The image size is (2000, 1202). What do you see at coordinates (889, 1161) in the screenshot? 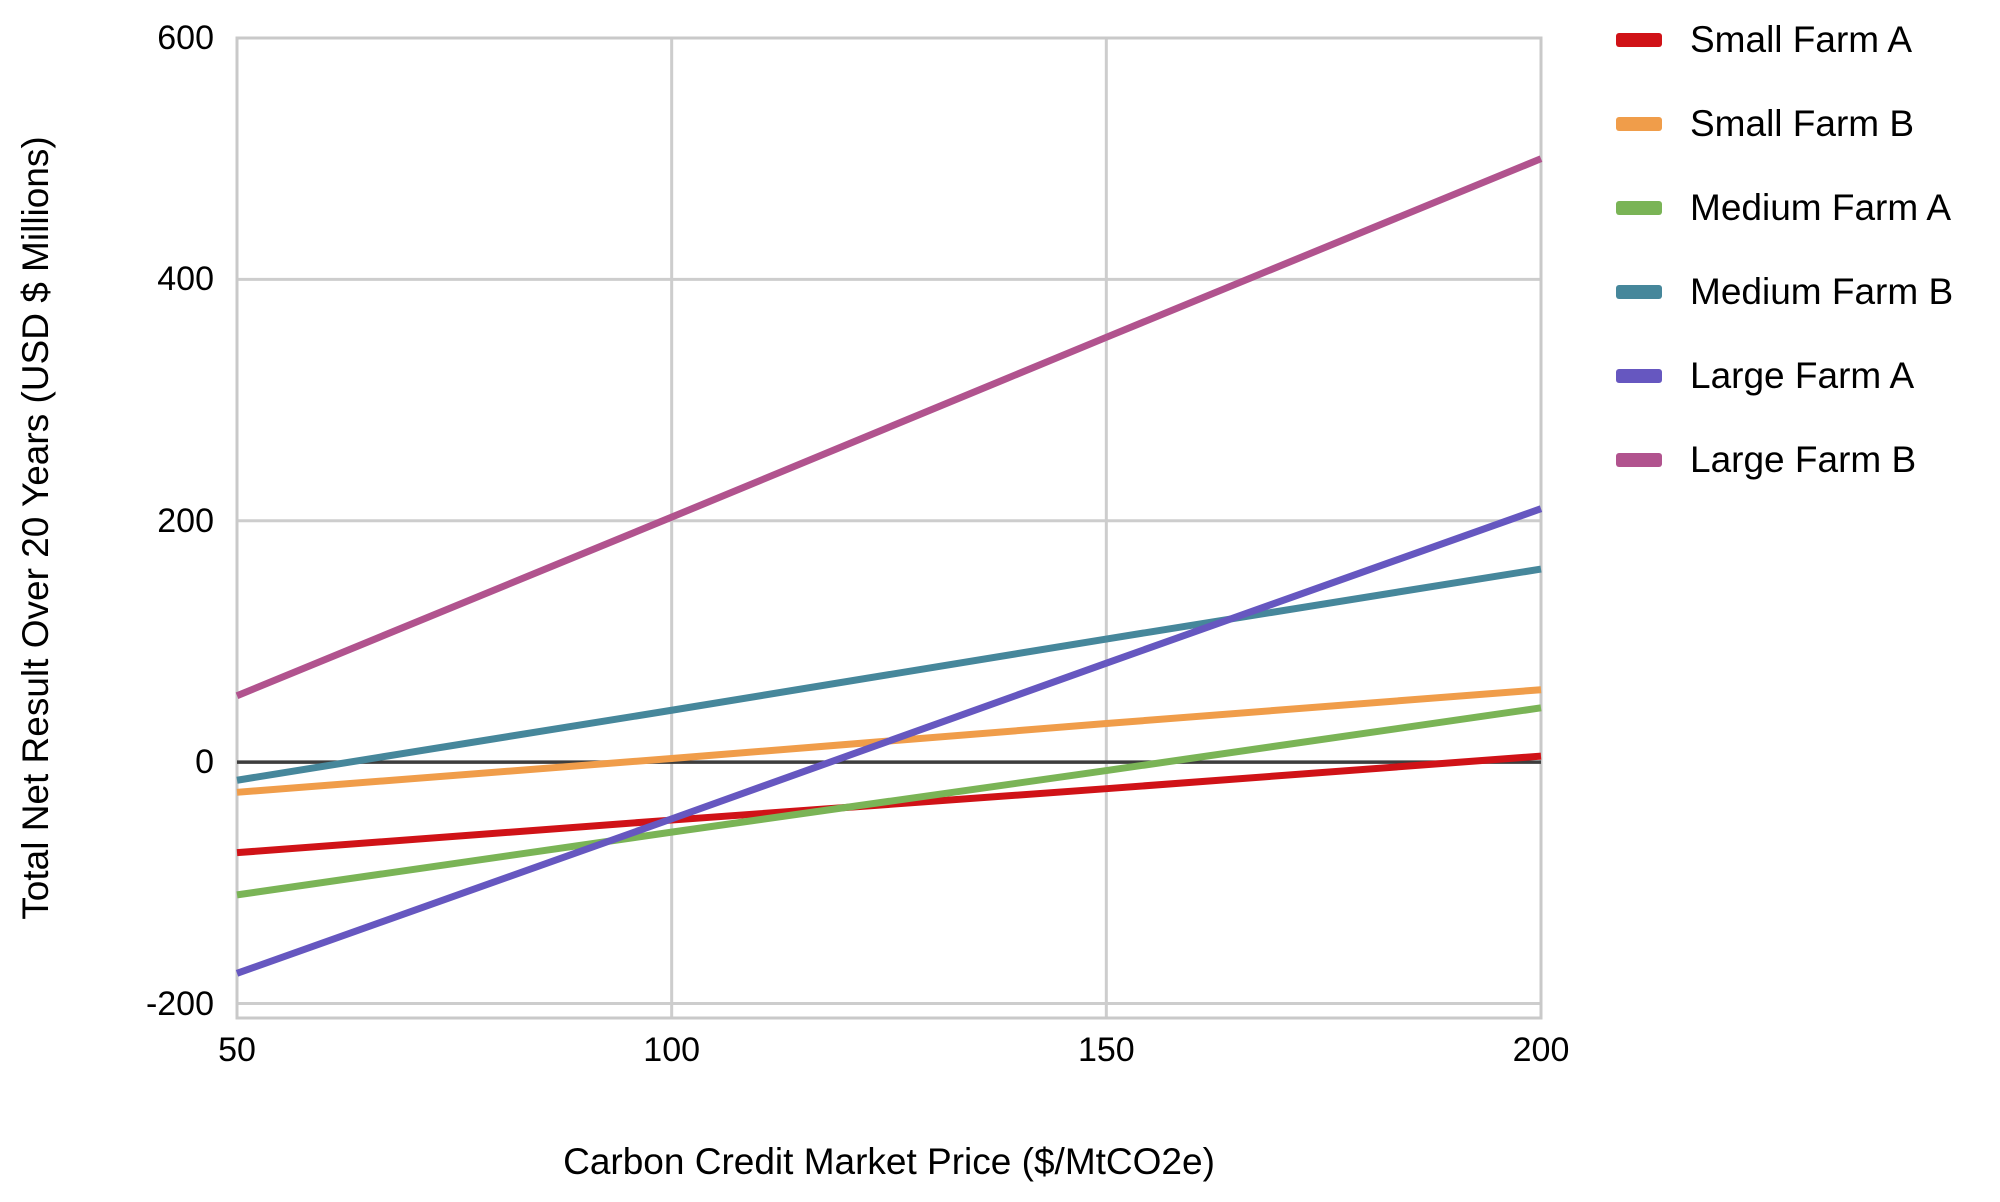
I see `x-axis-title: Carbon Credit Market Price ($/MtCO2e)` at bounding box center [889, 1161].